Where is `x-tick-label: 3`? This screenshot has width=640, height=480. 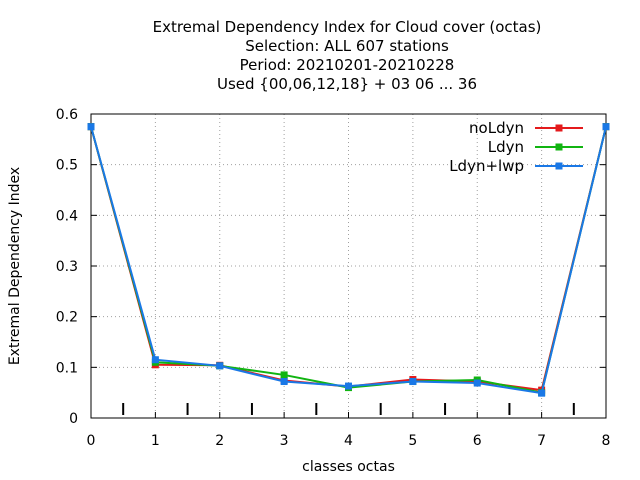 x-tick-label: 3 is located at coordinates (284, 441).